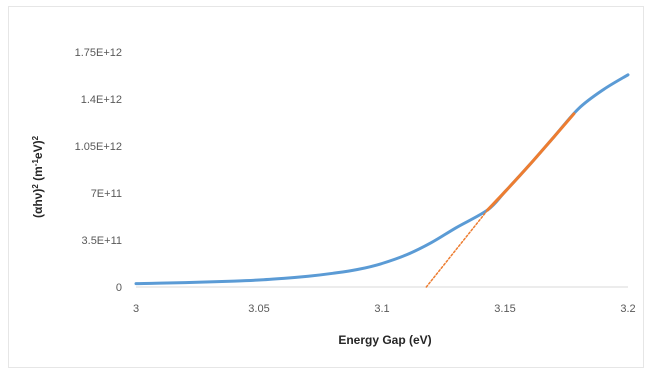  I want to click on x-axis-ticks: 3 3.05 3.1 3.15 3.2, so click(384, 309).